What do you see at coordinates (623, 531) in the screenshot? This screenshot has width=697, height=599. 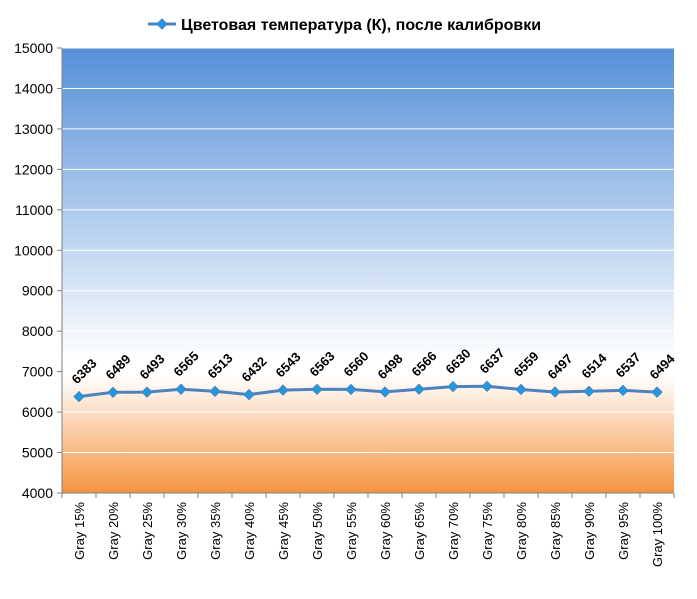 I see `x-tick-label: Gray 95%` at bounding box center [623, 531].